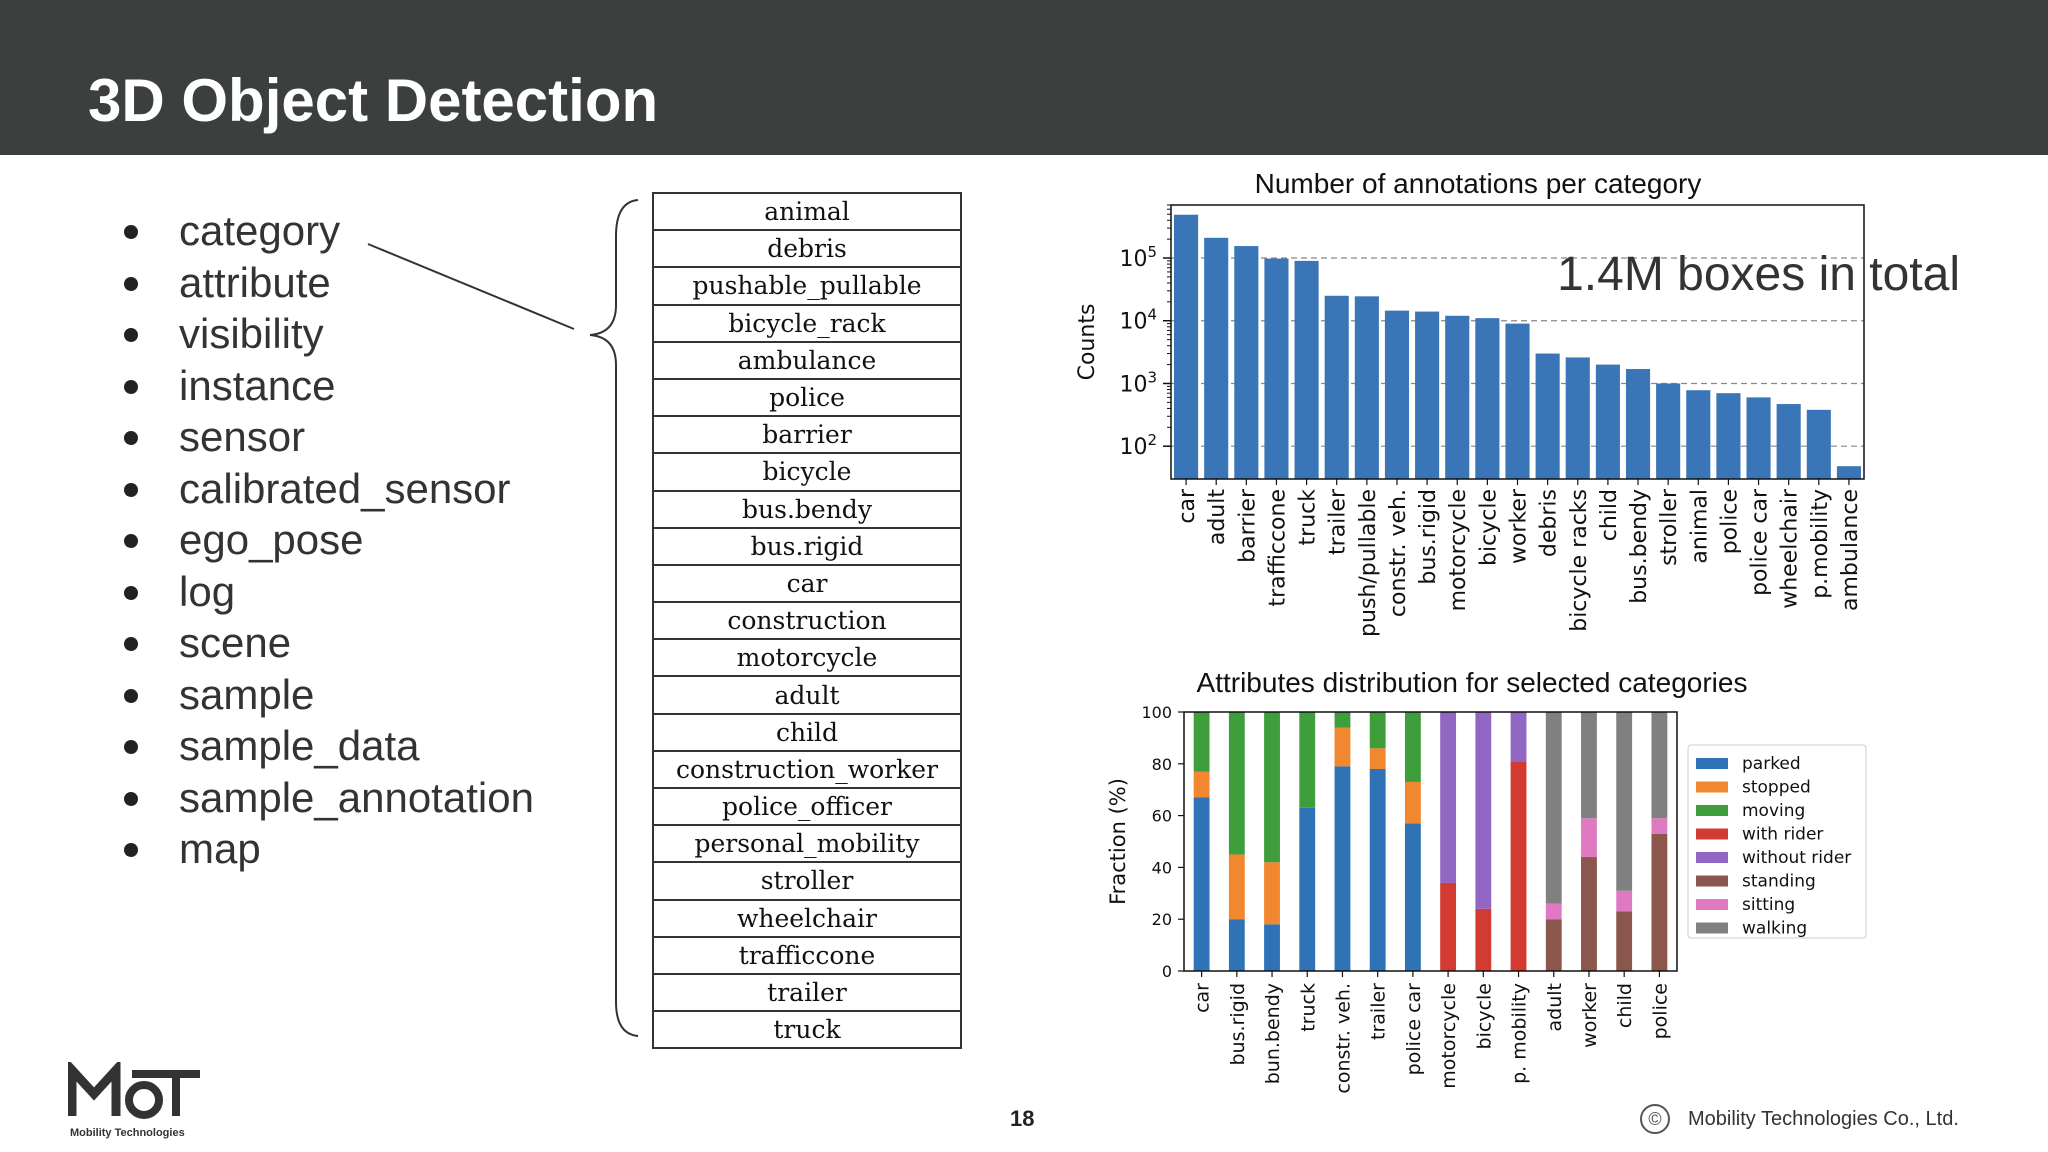  I want to click on copyright-text: Mobility Technologies Co., Ltd., so click(1823, 1118).